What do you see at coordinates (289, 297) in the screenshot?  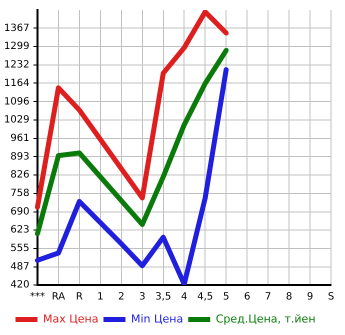 I see `x-tick-label: 8` at bounding box center [289, 297].